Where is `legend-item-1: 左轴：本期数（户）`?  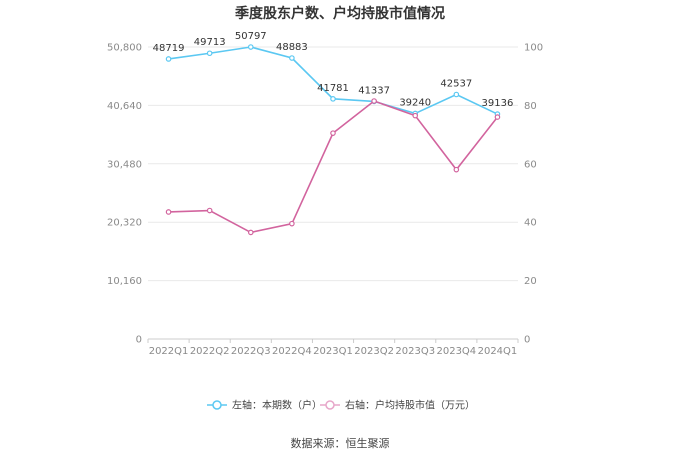
legend-item-1: 左轴：本期数（户） is located at coordinates (264, 405).